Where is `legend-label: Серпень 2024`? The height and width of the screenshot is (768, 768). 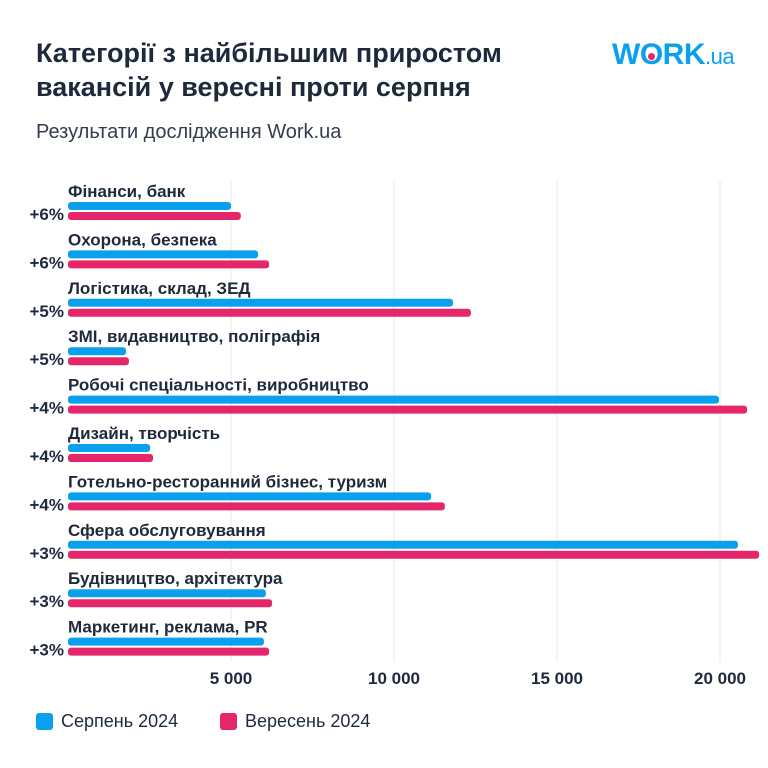 legend-label: Серпень 2024 is located at coordinates (120, 721).